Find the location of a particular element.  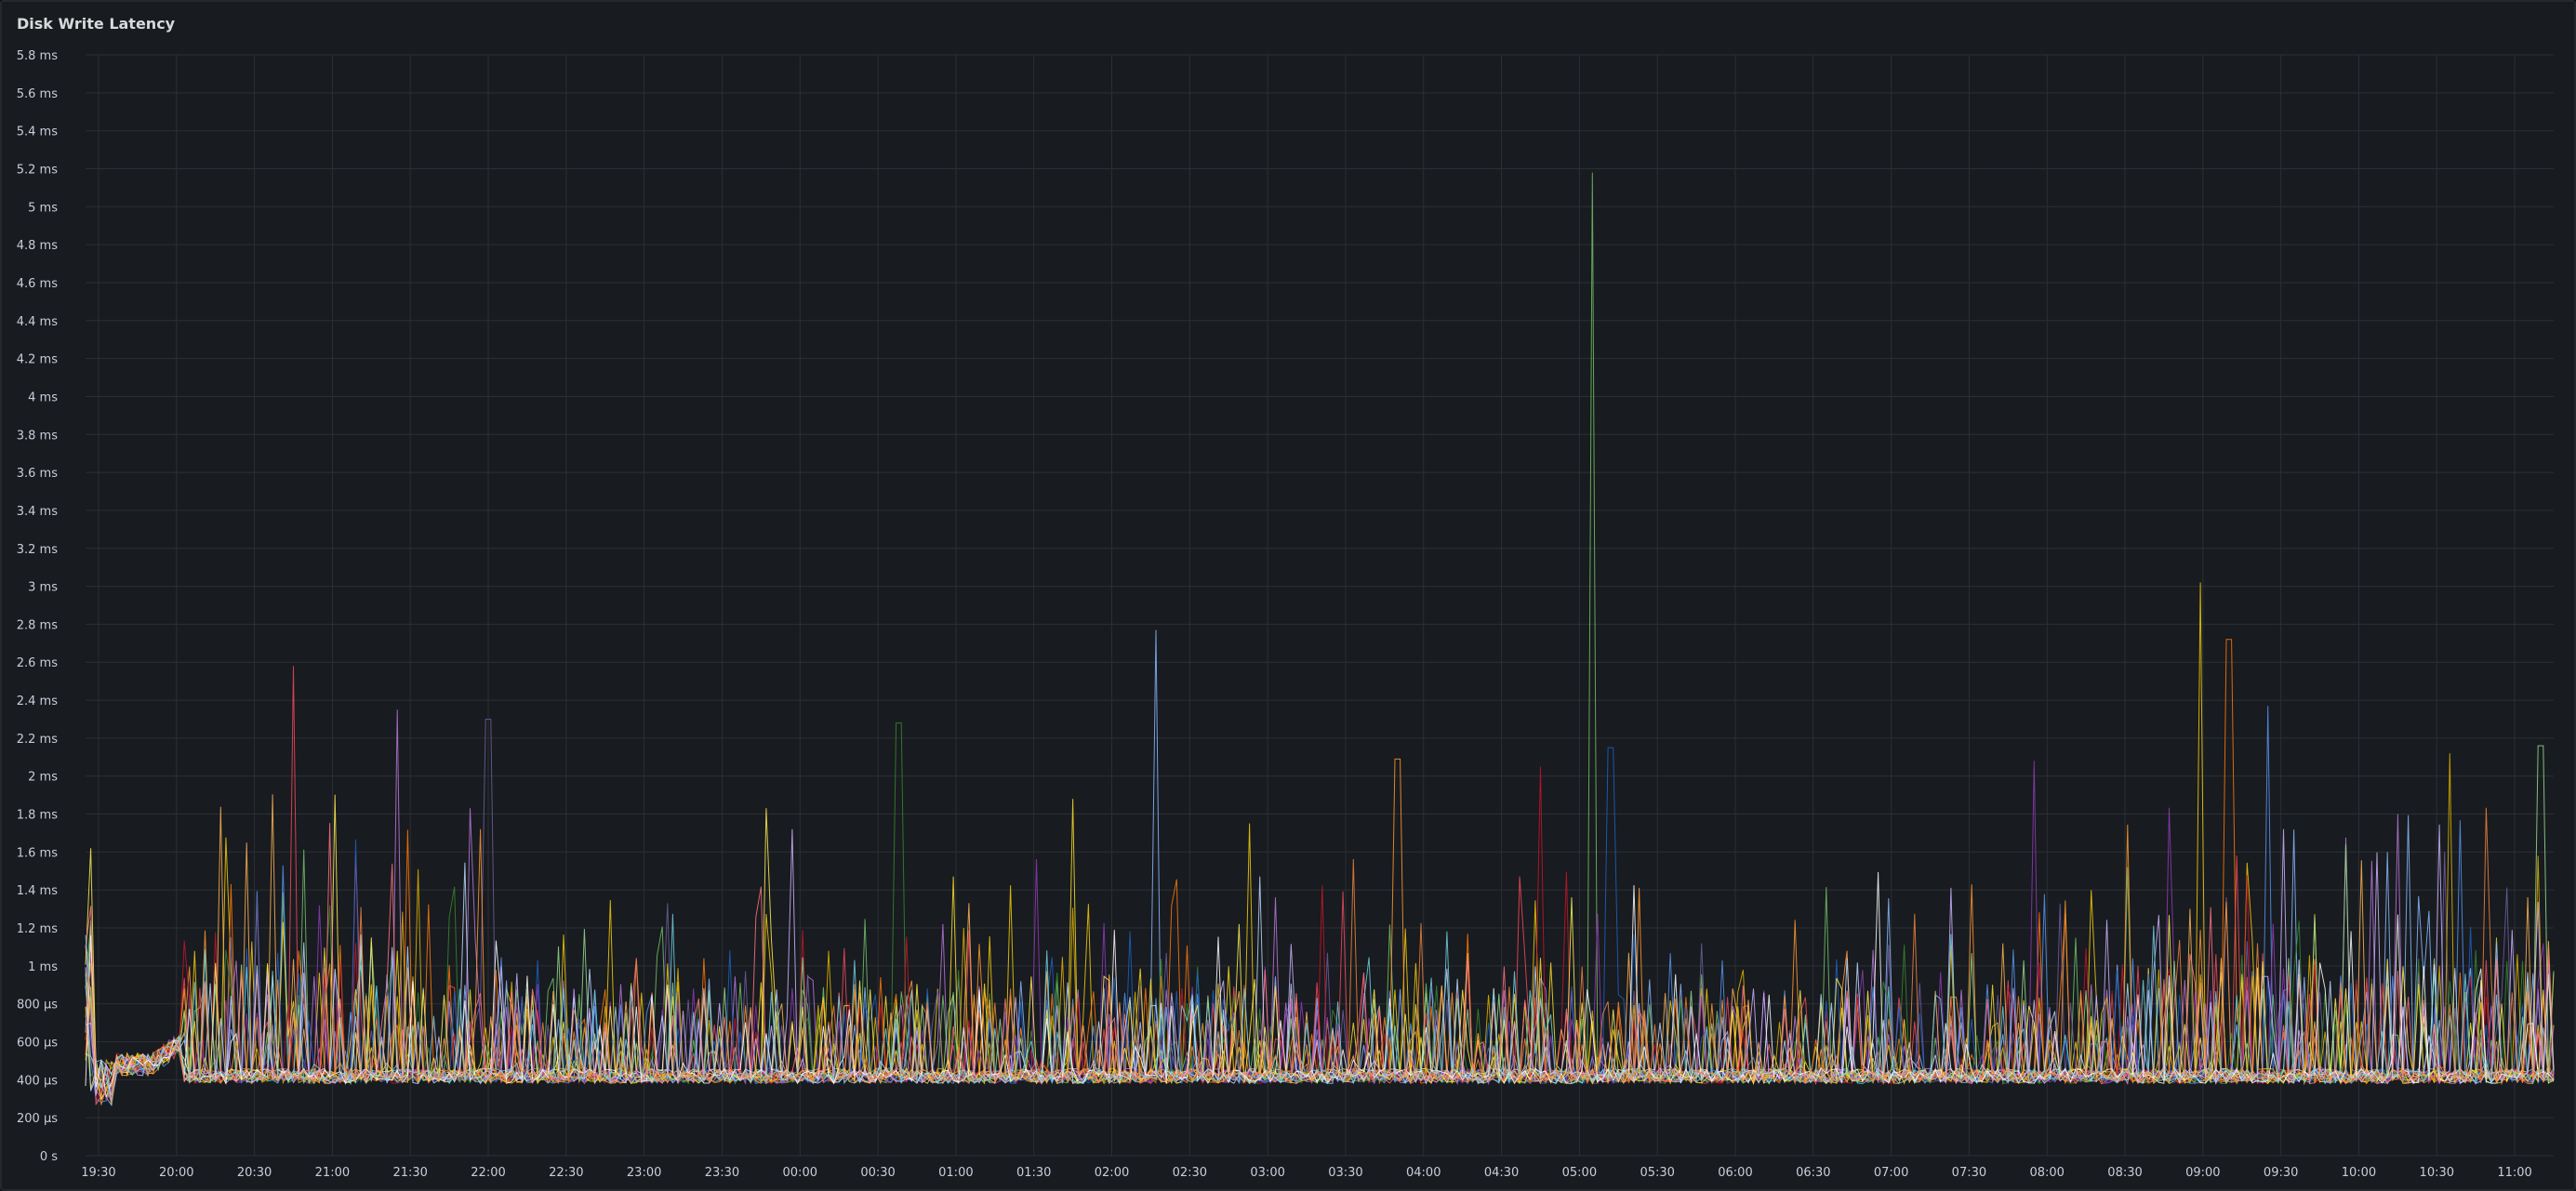

x-tick-label: 10:30 is located at coordinates (2437, 1173).